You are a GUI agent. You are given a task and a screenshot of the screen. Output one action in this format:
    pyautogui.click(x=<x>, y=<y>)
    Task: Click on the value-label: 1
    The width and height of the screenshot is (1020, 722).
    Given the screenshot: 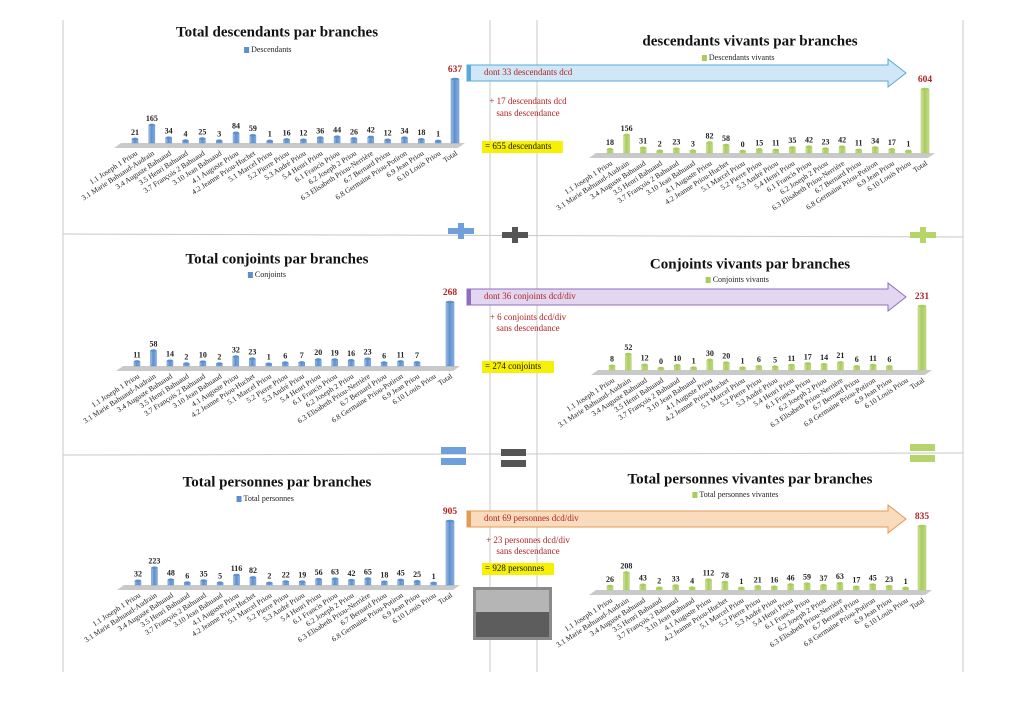 What is the action you would take?
    pyautogui.click(x=906, y=581)
    